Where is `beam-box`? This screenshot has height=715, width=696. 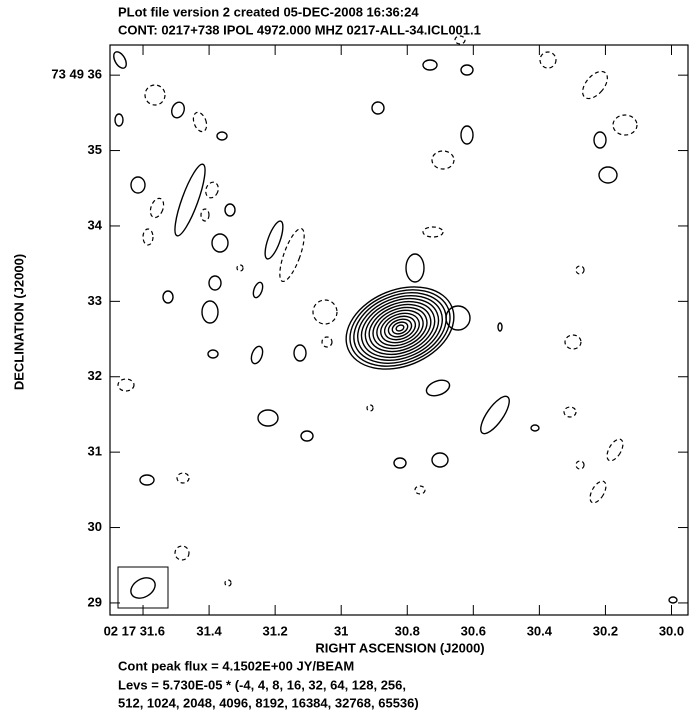
beam-box is located at coordinates (143, 587).